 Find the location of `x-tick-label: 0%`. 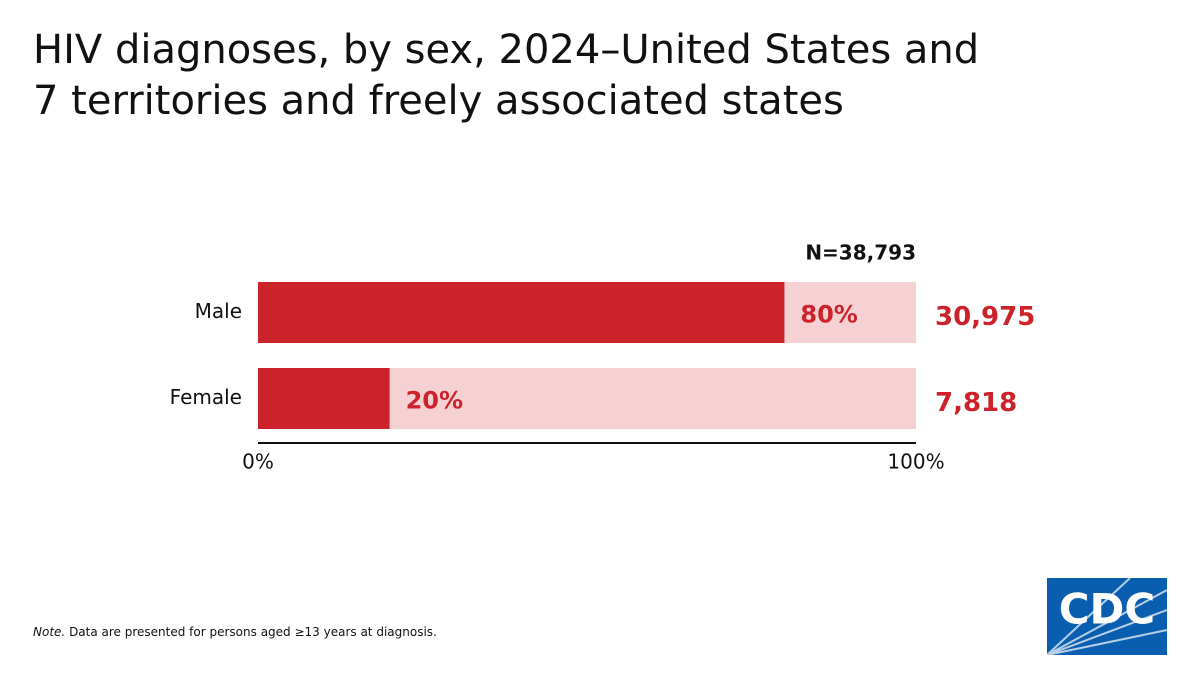

x-tick-label: 0% is located at coordinates (258, 462).